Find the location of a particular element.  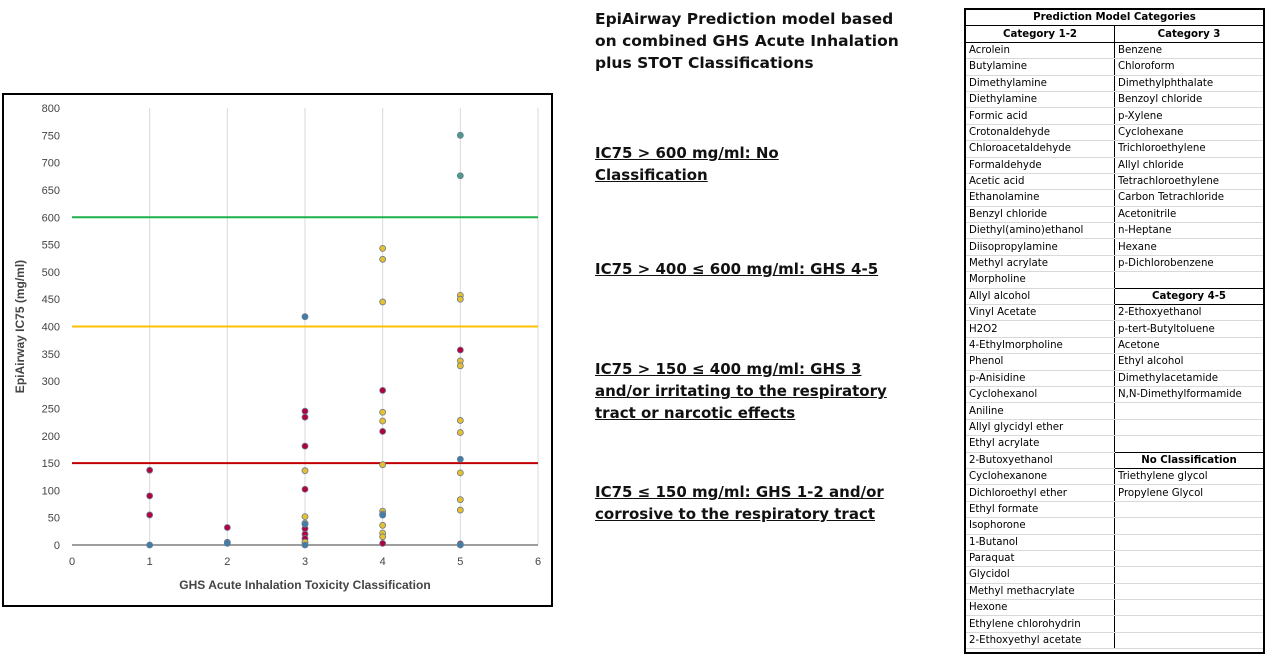

table-row: Ethanolamine Carbon Tetrachloride is located at coordinates (1114, 198).